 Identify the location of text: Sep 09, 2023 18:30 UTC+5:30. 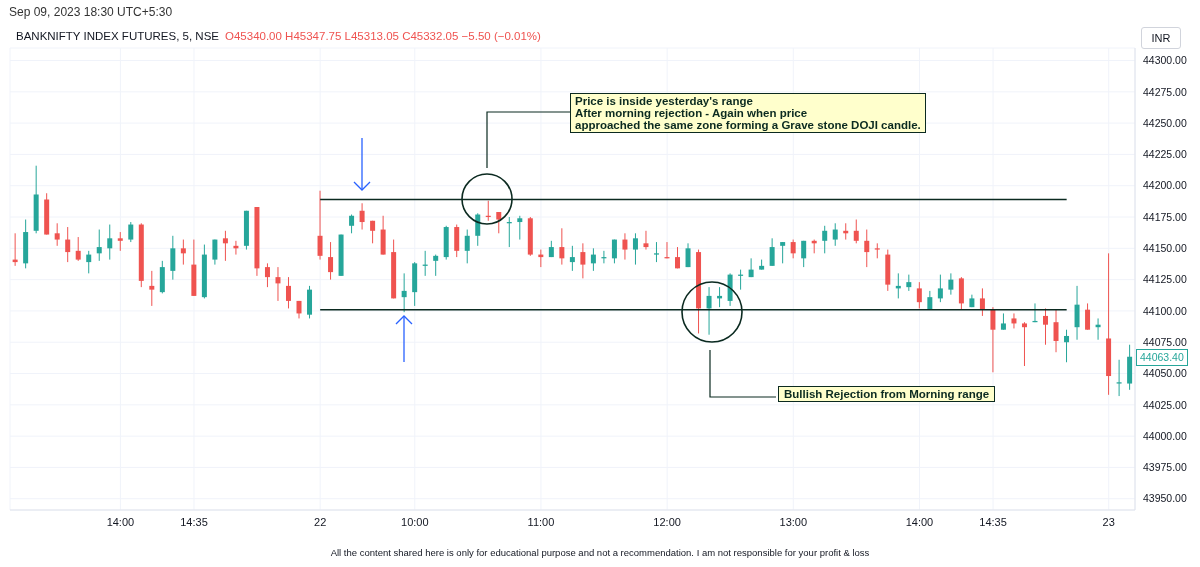
(91, 12).